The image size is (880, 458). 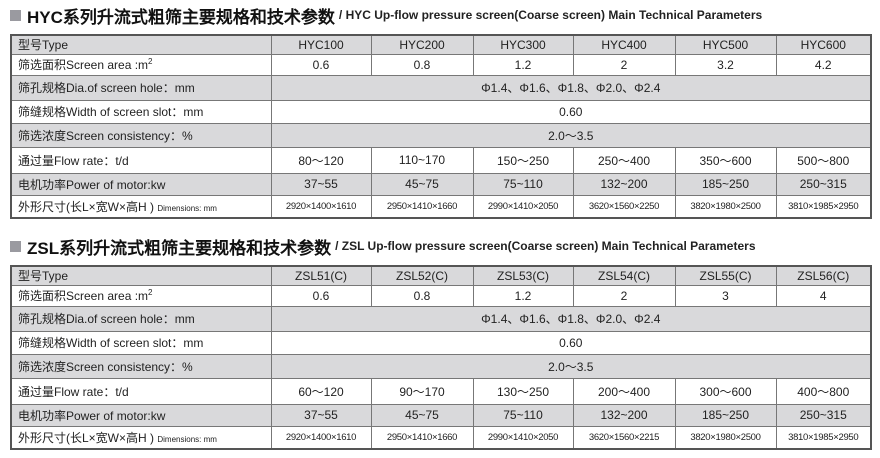 What do you see at coordinates (823, 415) in the screenshot?
I see `value-cell: 250~315` at bounding box center [823, 415].